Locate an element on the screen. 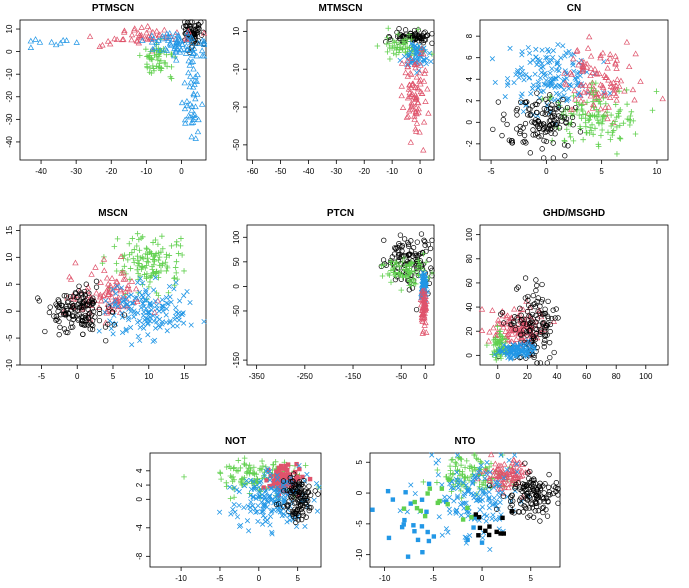 Image resolution: width=689 pixels, height=588 pixels. x-tick-label: 20 is located at coordinates (527, 376).